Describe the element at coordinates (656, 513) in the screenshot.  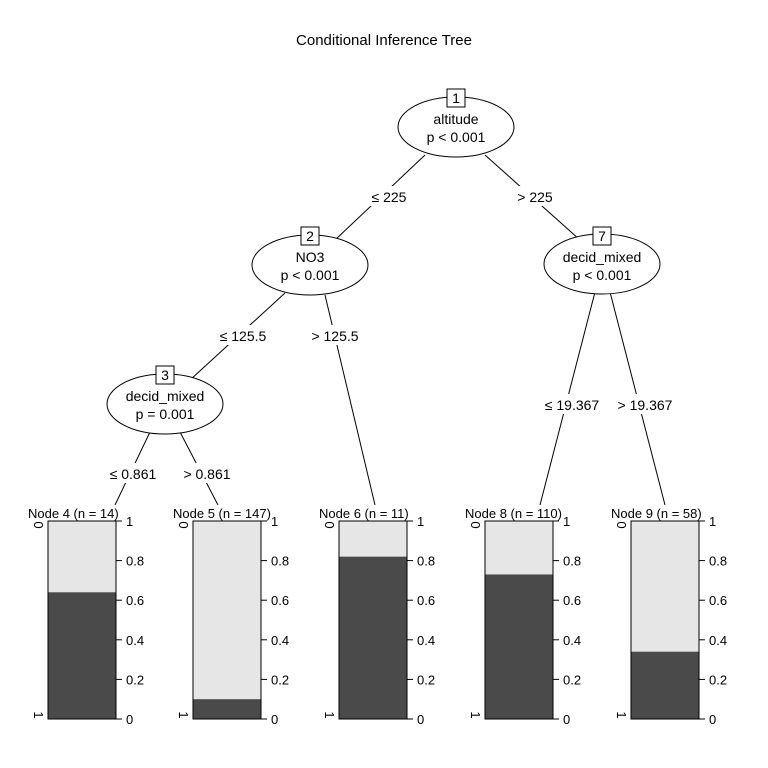
I see `terminal-node-label: Node 9 (n = 58)` at that location.